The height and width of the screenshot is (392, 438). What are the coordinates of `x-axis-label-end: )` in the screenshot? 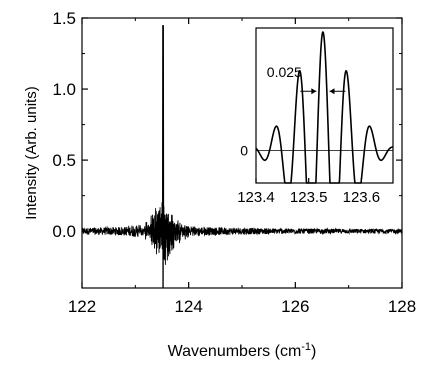 It's located at (313, 351).